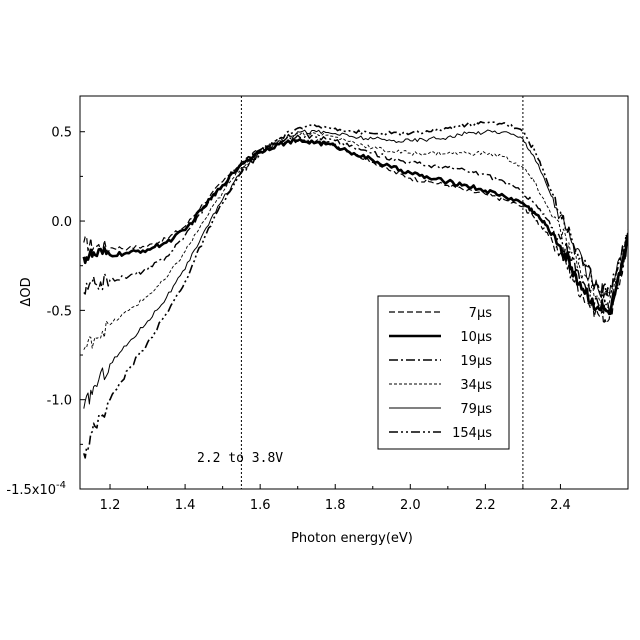 This screenshot has height=640, width=640. Describe the element at coordinates (476, 361) in the screenshot. I see `legend-label-3: 19μs` at that location.